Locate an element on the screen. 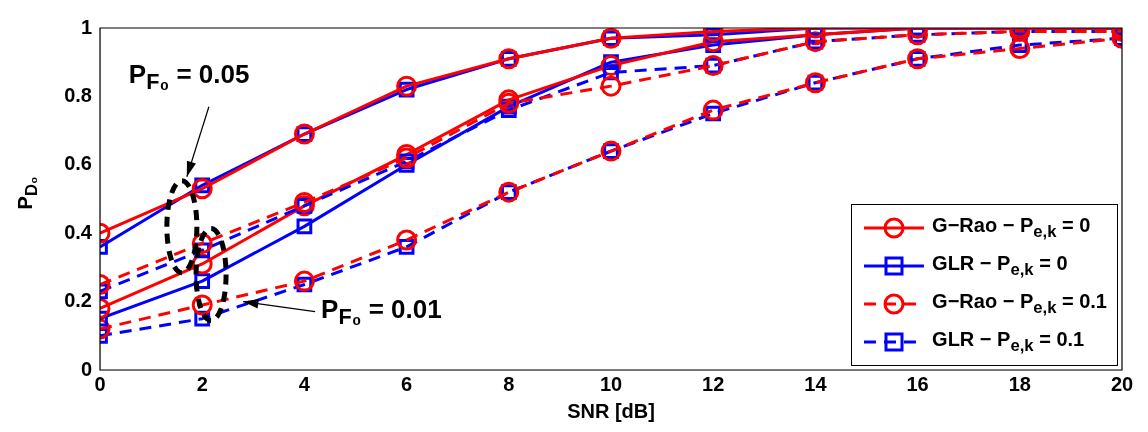  x-tick-label: 14 is located at coordinates (816, 383).